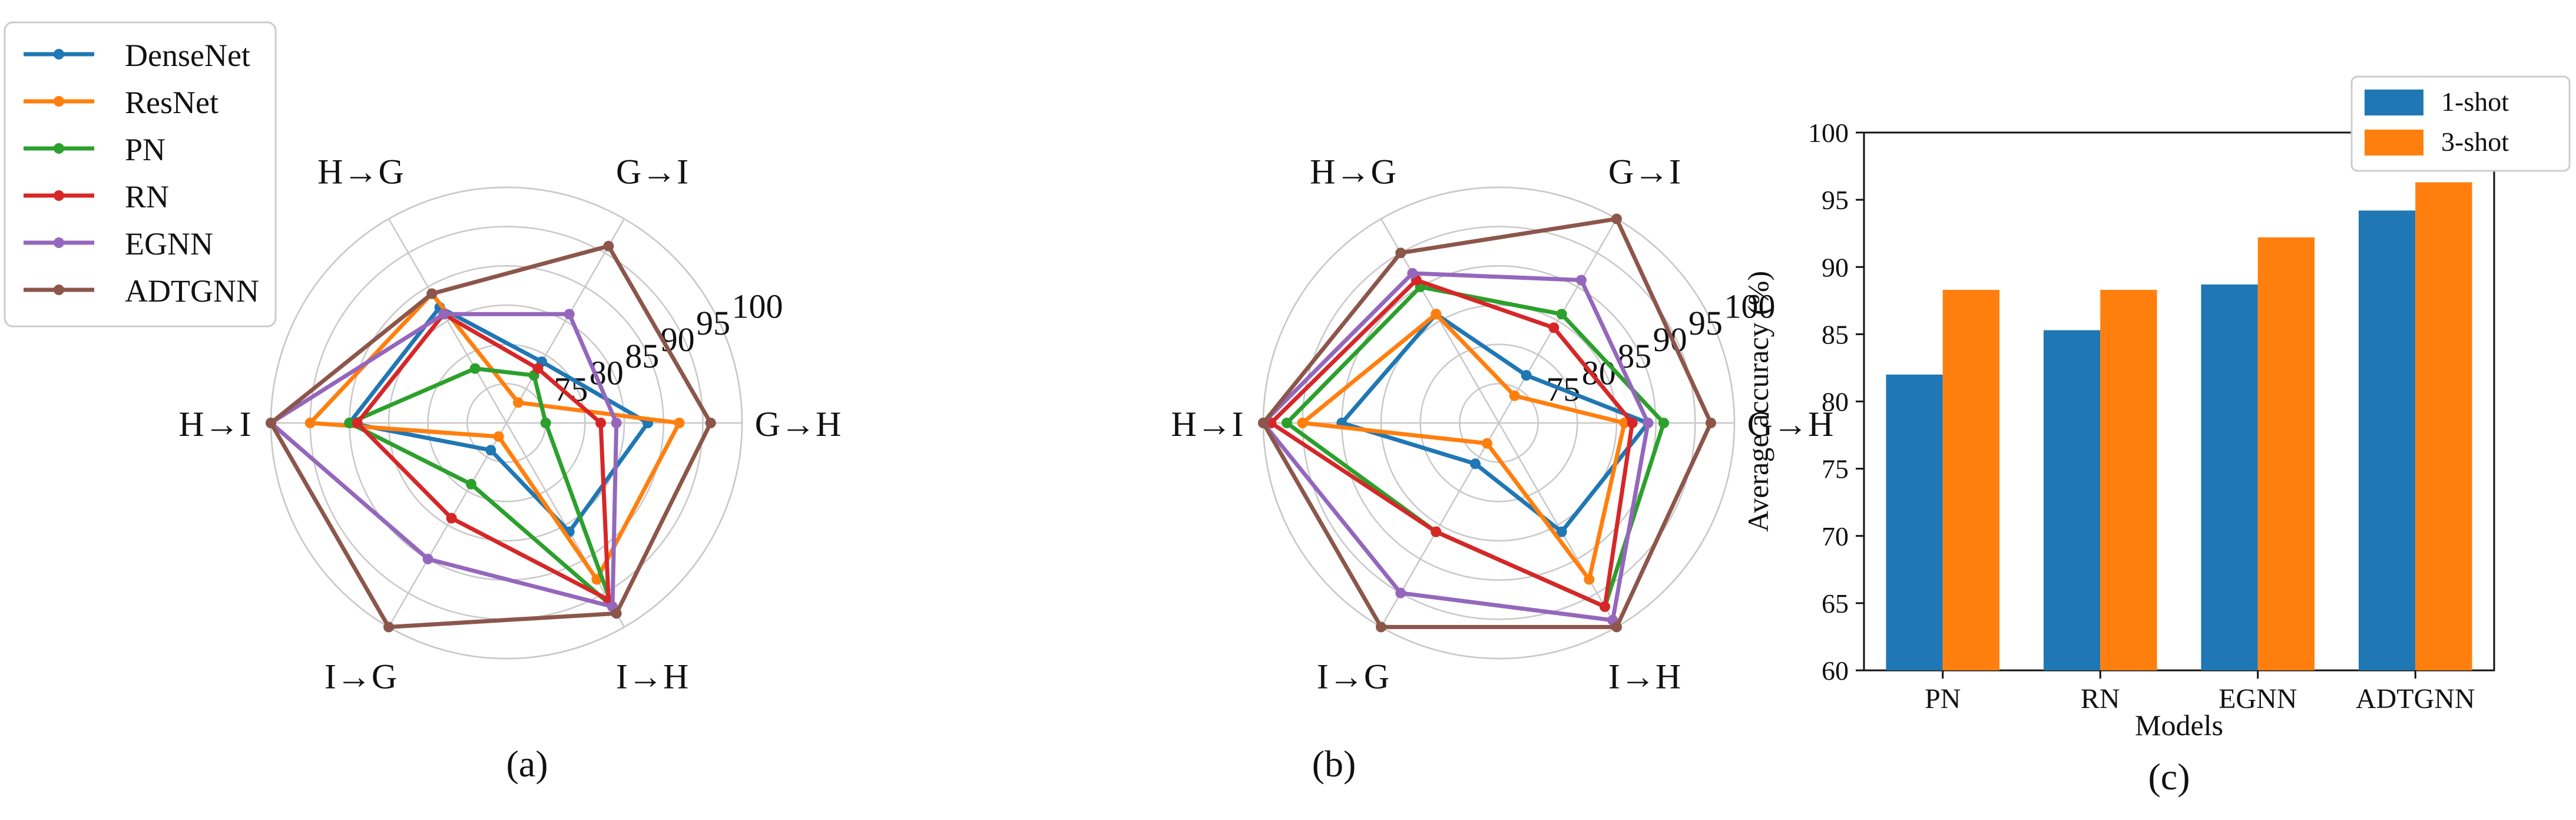 Image resolution: width=2576 pixels, height=820 pixels. I want to click on bar-y-axis-label: Average accuracy (%), so click(1757, 401).